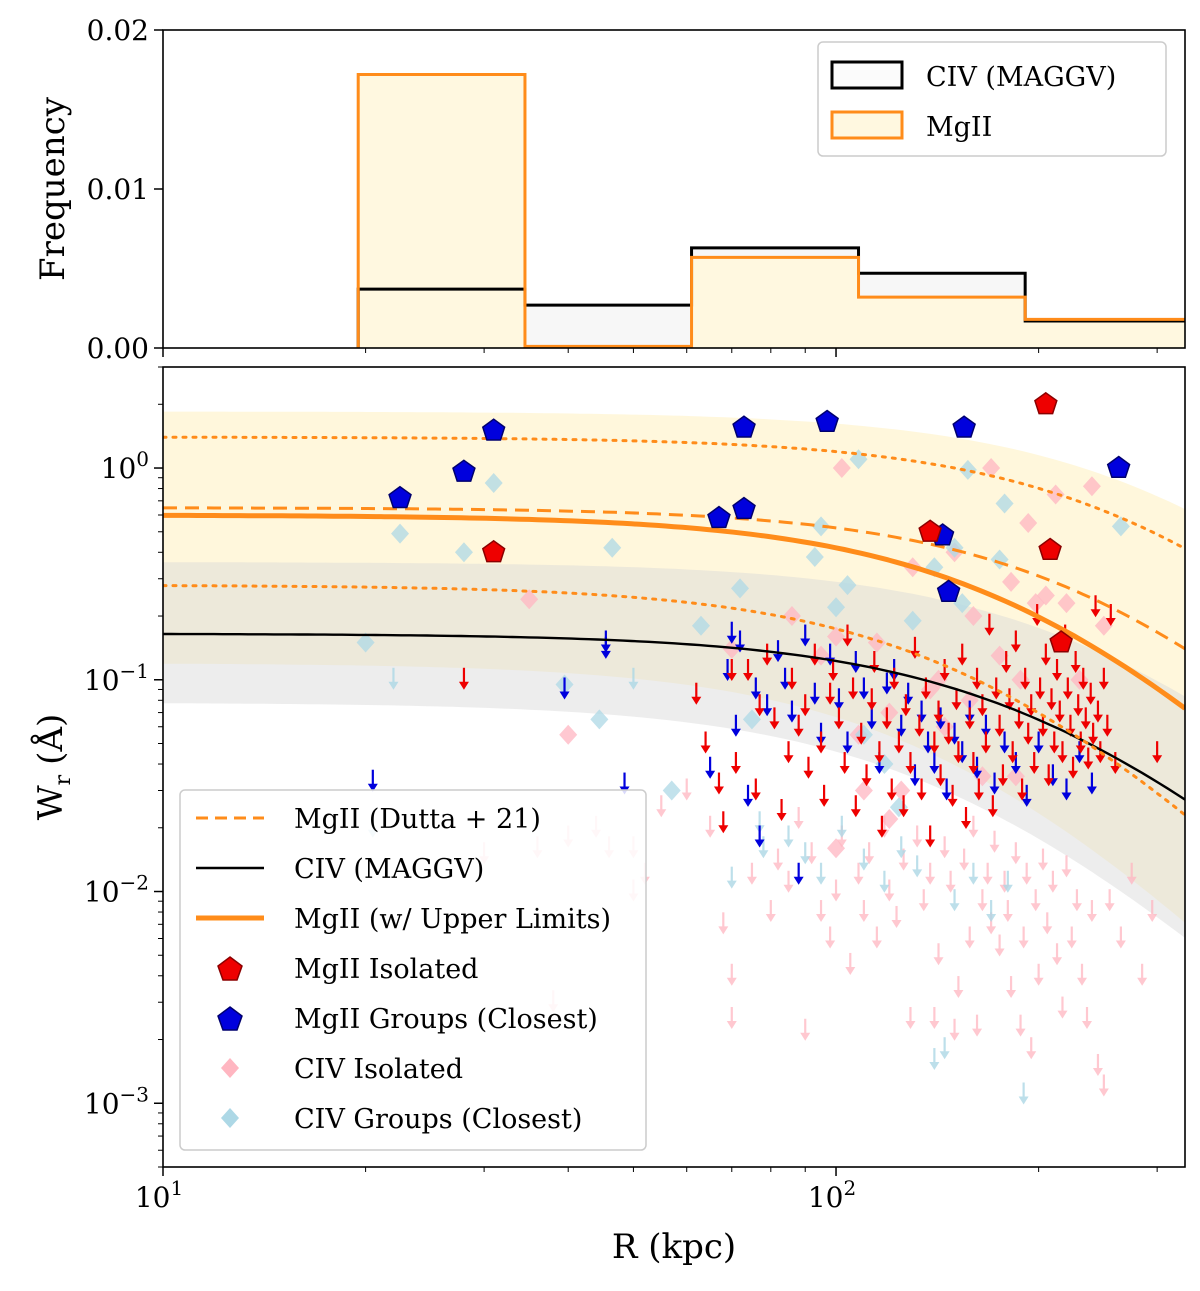  I want to click on legend-label-mgii-upper-limits: MgII (w/ Upper Limits), so click(452, 919).